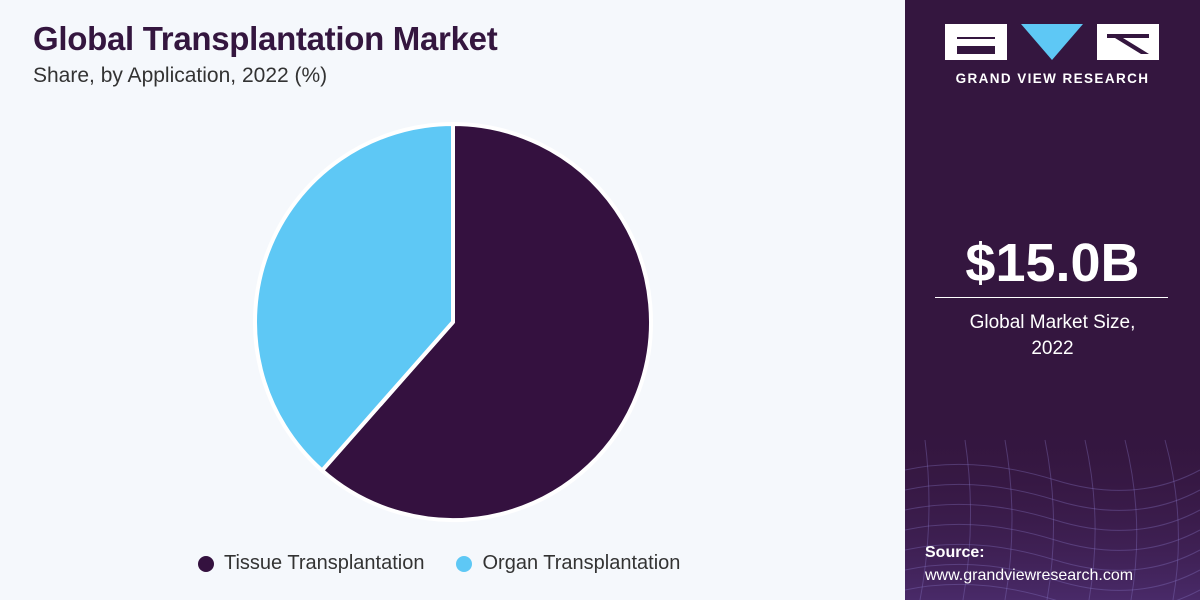  I want to click on chart-title: Global Transplantation Market, so click(265, 38).